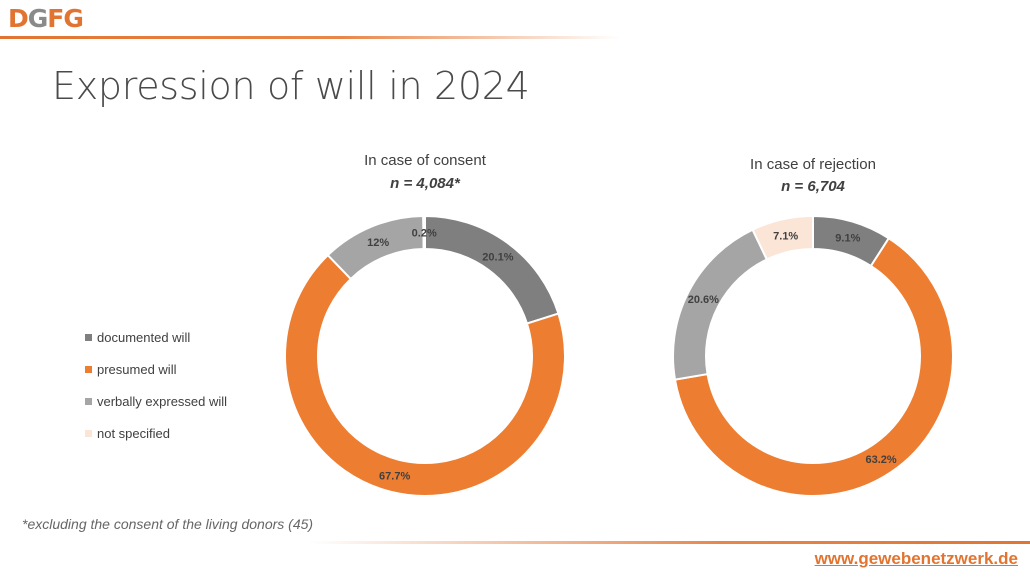  What do you see at coordinates (703, 300) in the screenshot?
I see `data-label-rejection-verbally-expressed-will: 20.6%` at bounding box center [703, 300].